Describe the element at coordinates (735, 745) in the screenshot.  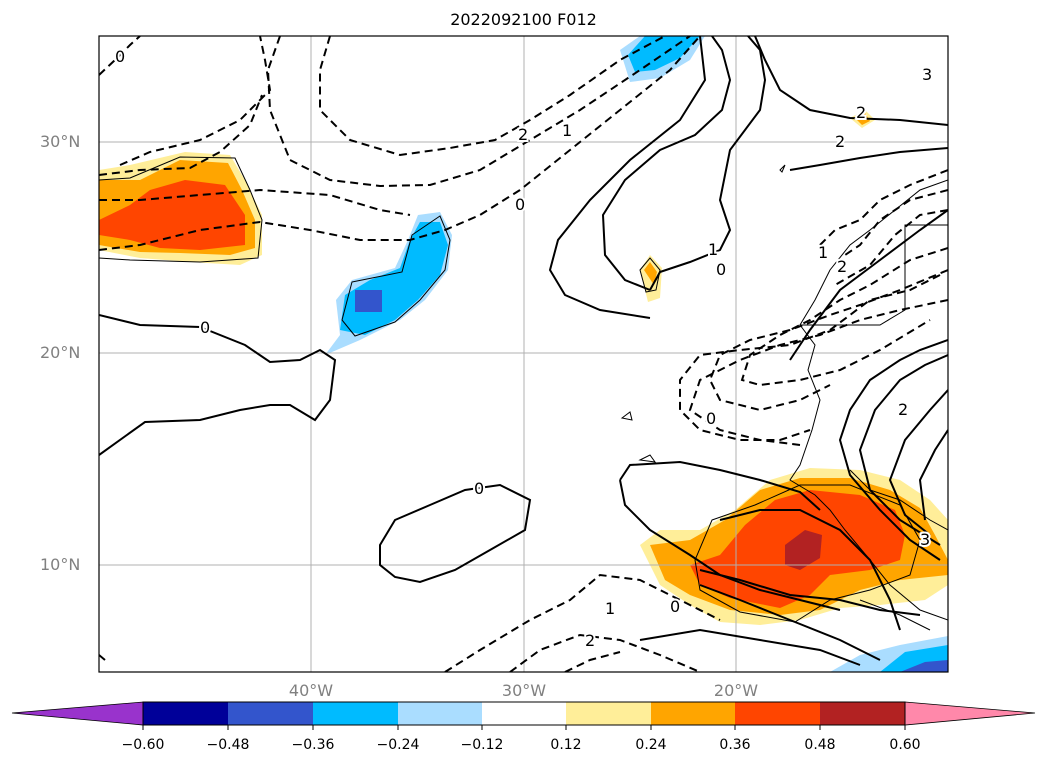
I see `colorbar-tick-label: 0.36` at that location.